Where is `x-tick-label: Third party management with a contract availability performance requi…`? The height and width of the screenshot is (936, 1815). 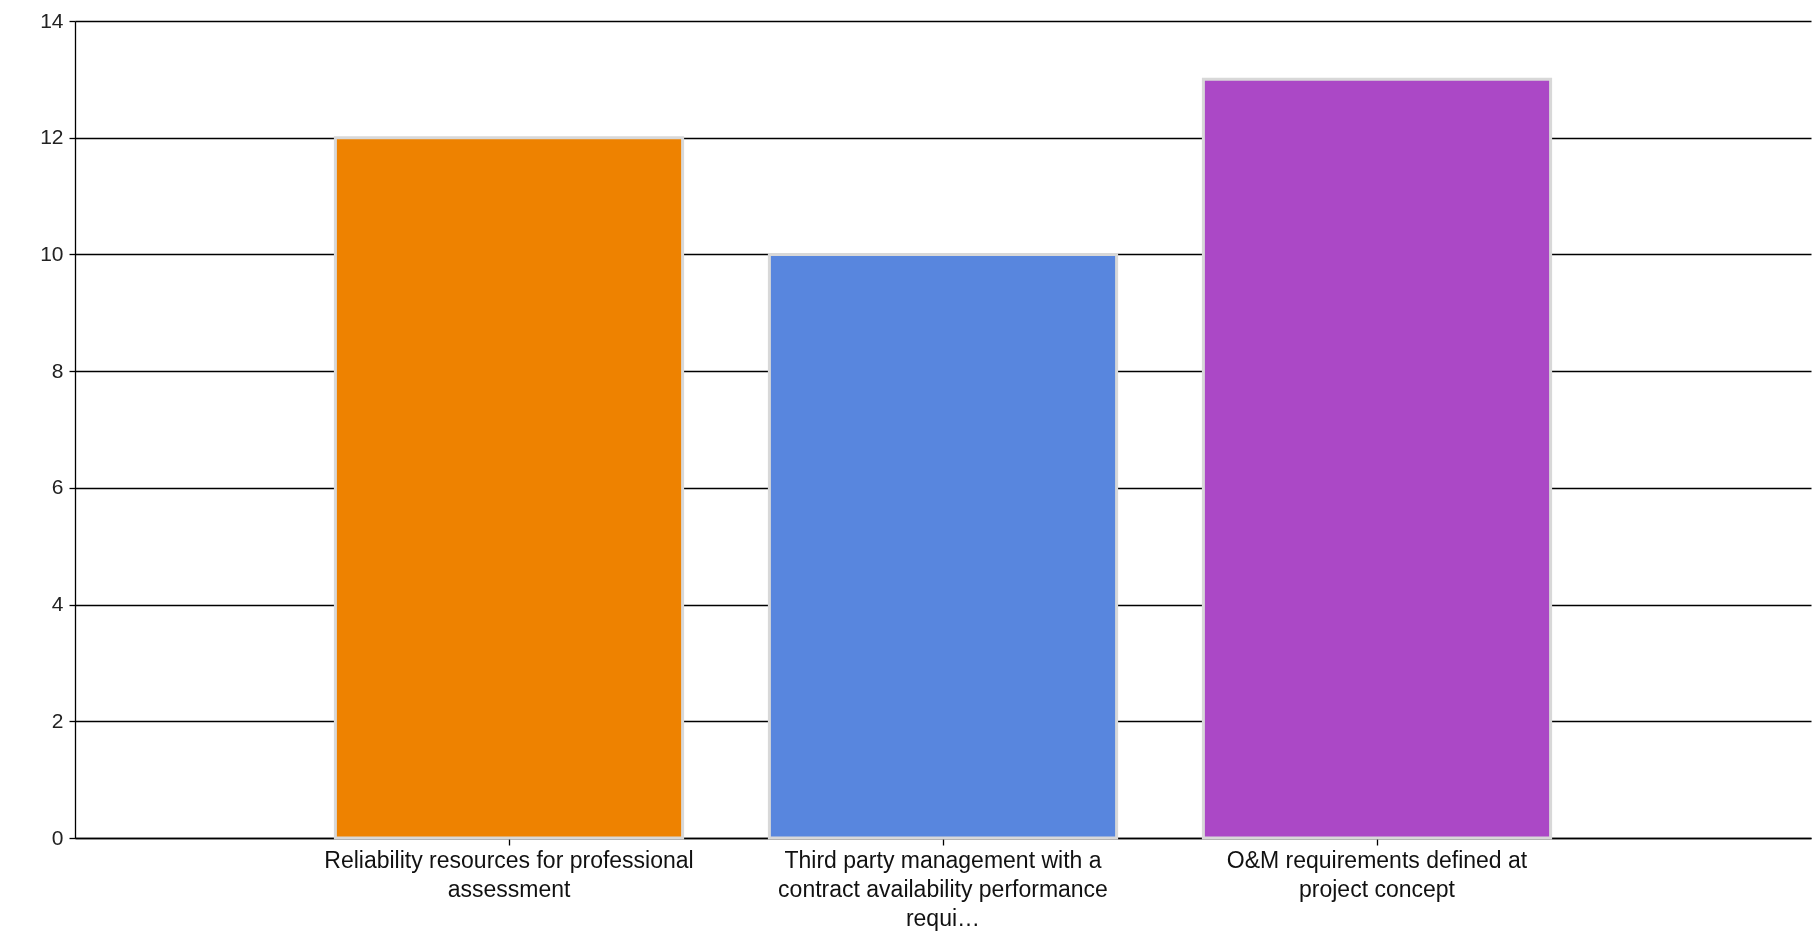
x-tick-label: Third party management with a contract availability performance requi… is located at coordinates (943, 888).